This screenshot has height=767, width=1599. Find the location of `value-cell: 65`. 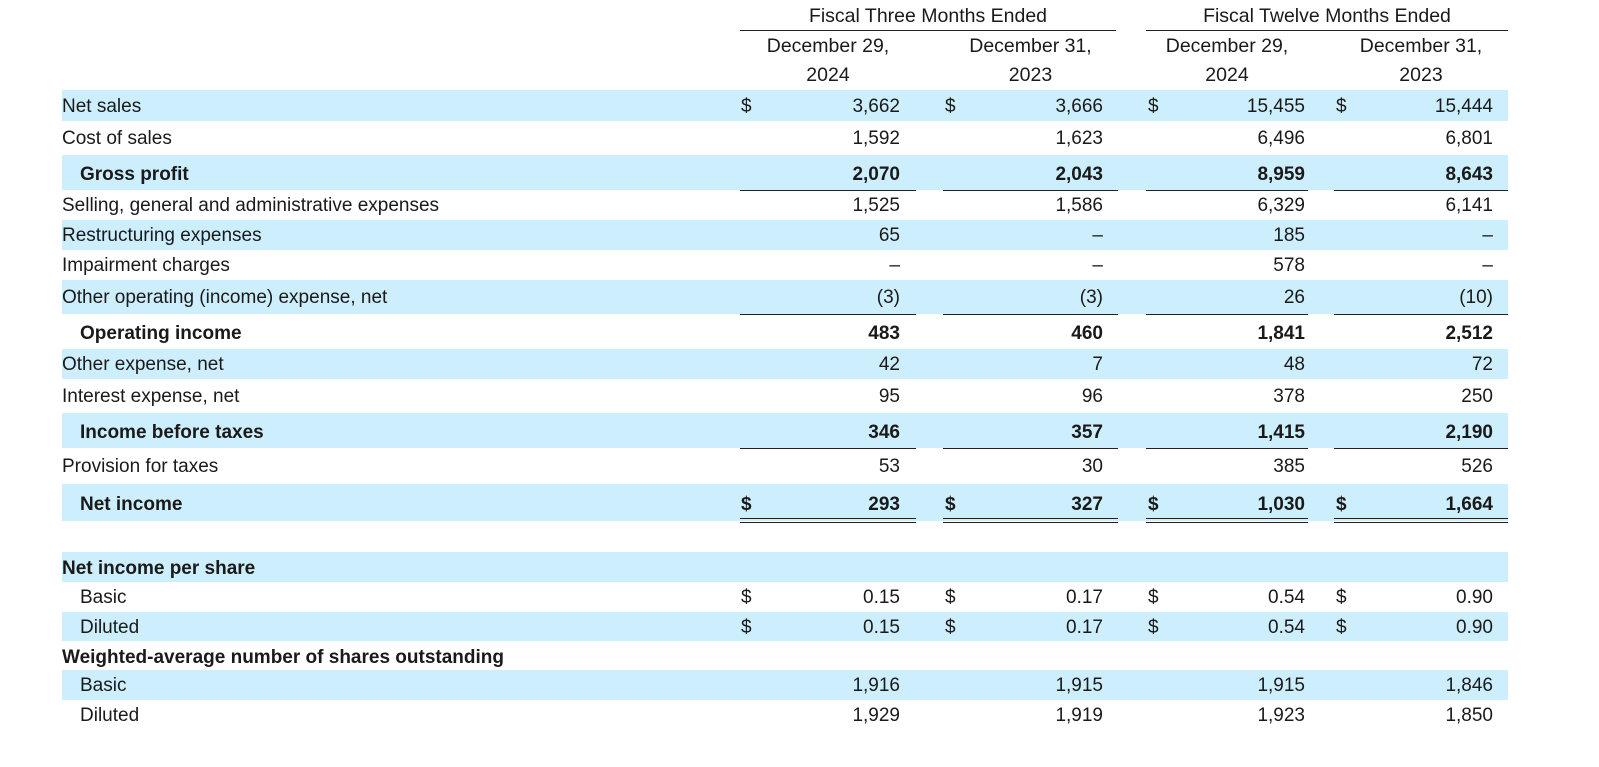

value-cell: 65 is located at coordinates (889, 235).